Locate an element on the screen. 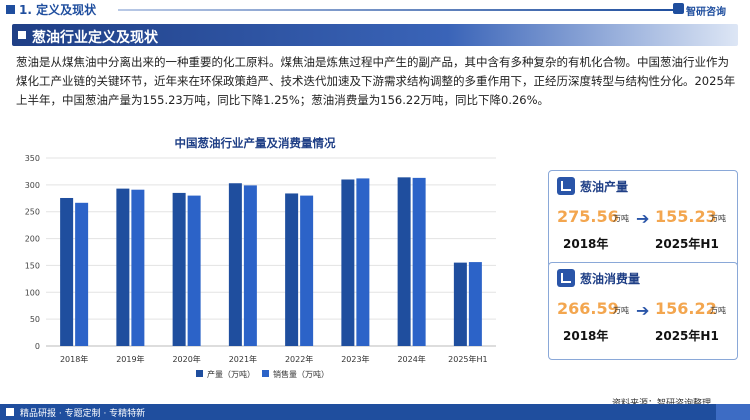  consumption-card-header: 葱油消费量 is located at coordinates (617, 278).